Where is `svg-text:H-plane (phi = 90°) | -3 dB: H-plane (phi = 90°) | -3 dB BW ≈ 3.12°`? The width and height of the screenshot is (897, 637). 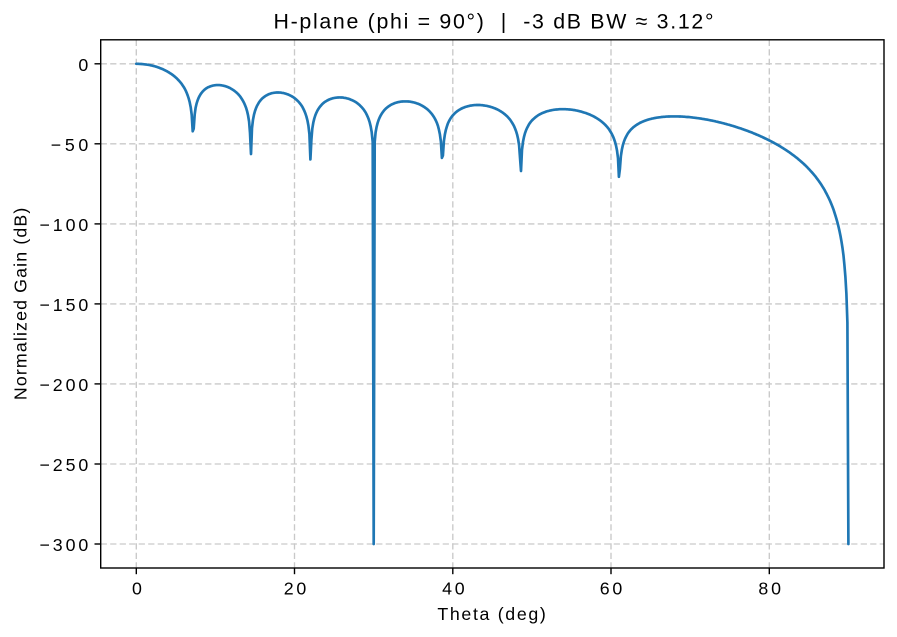 svg-text:H-plane (phi = 90°) | -3 dB: H-plane (phi = 90°) | -3 dB BW ≈ 3.12° is located at coordinates (494, 21).